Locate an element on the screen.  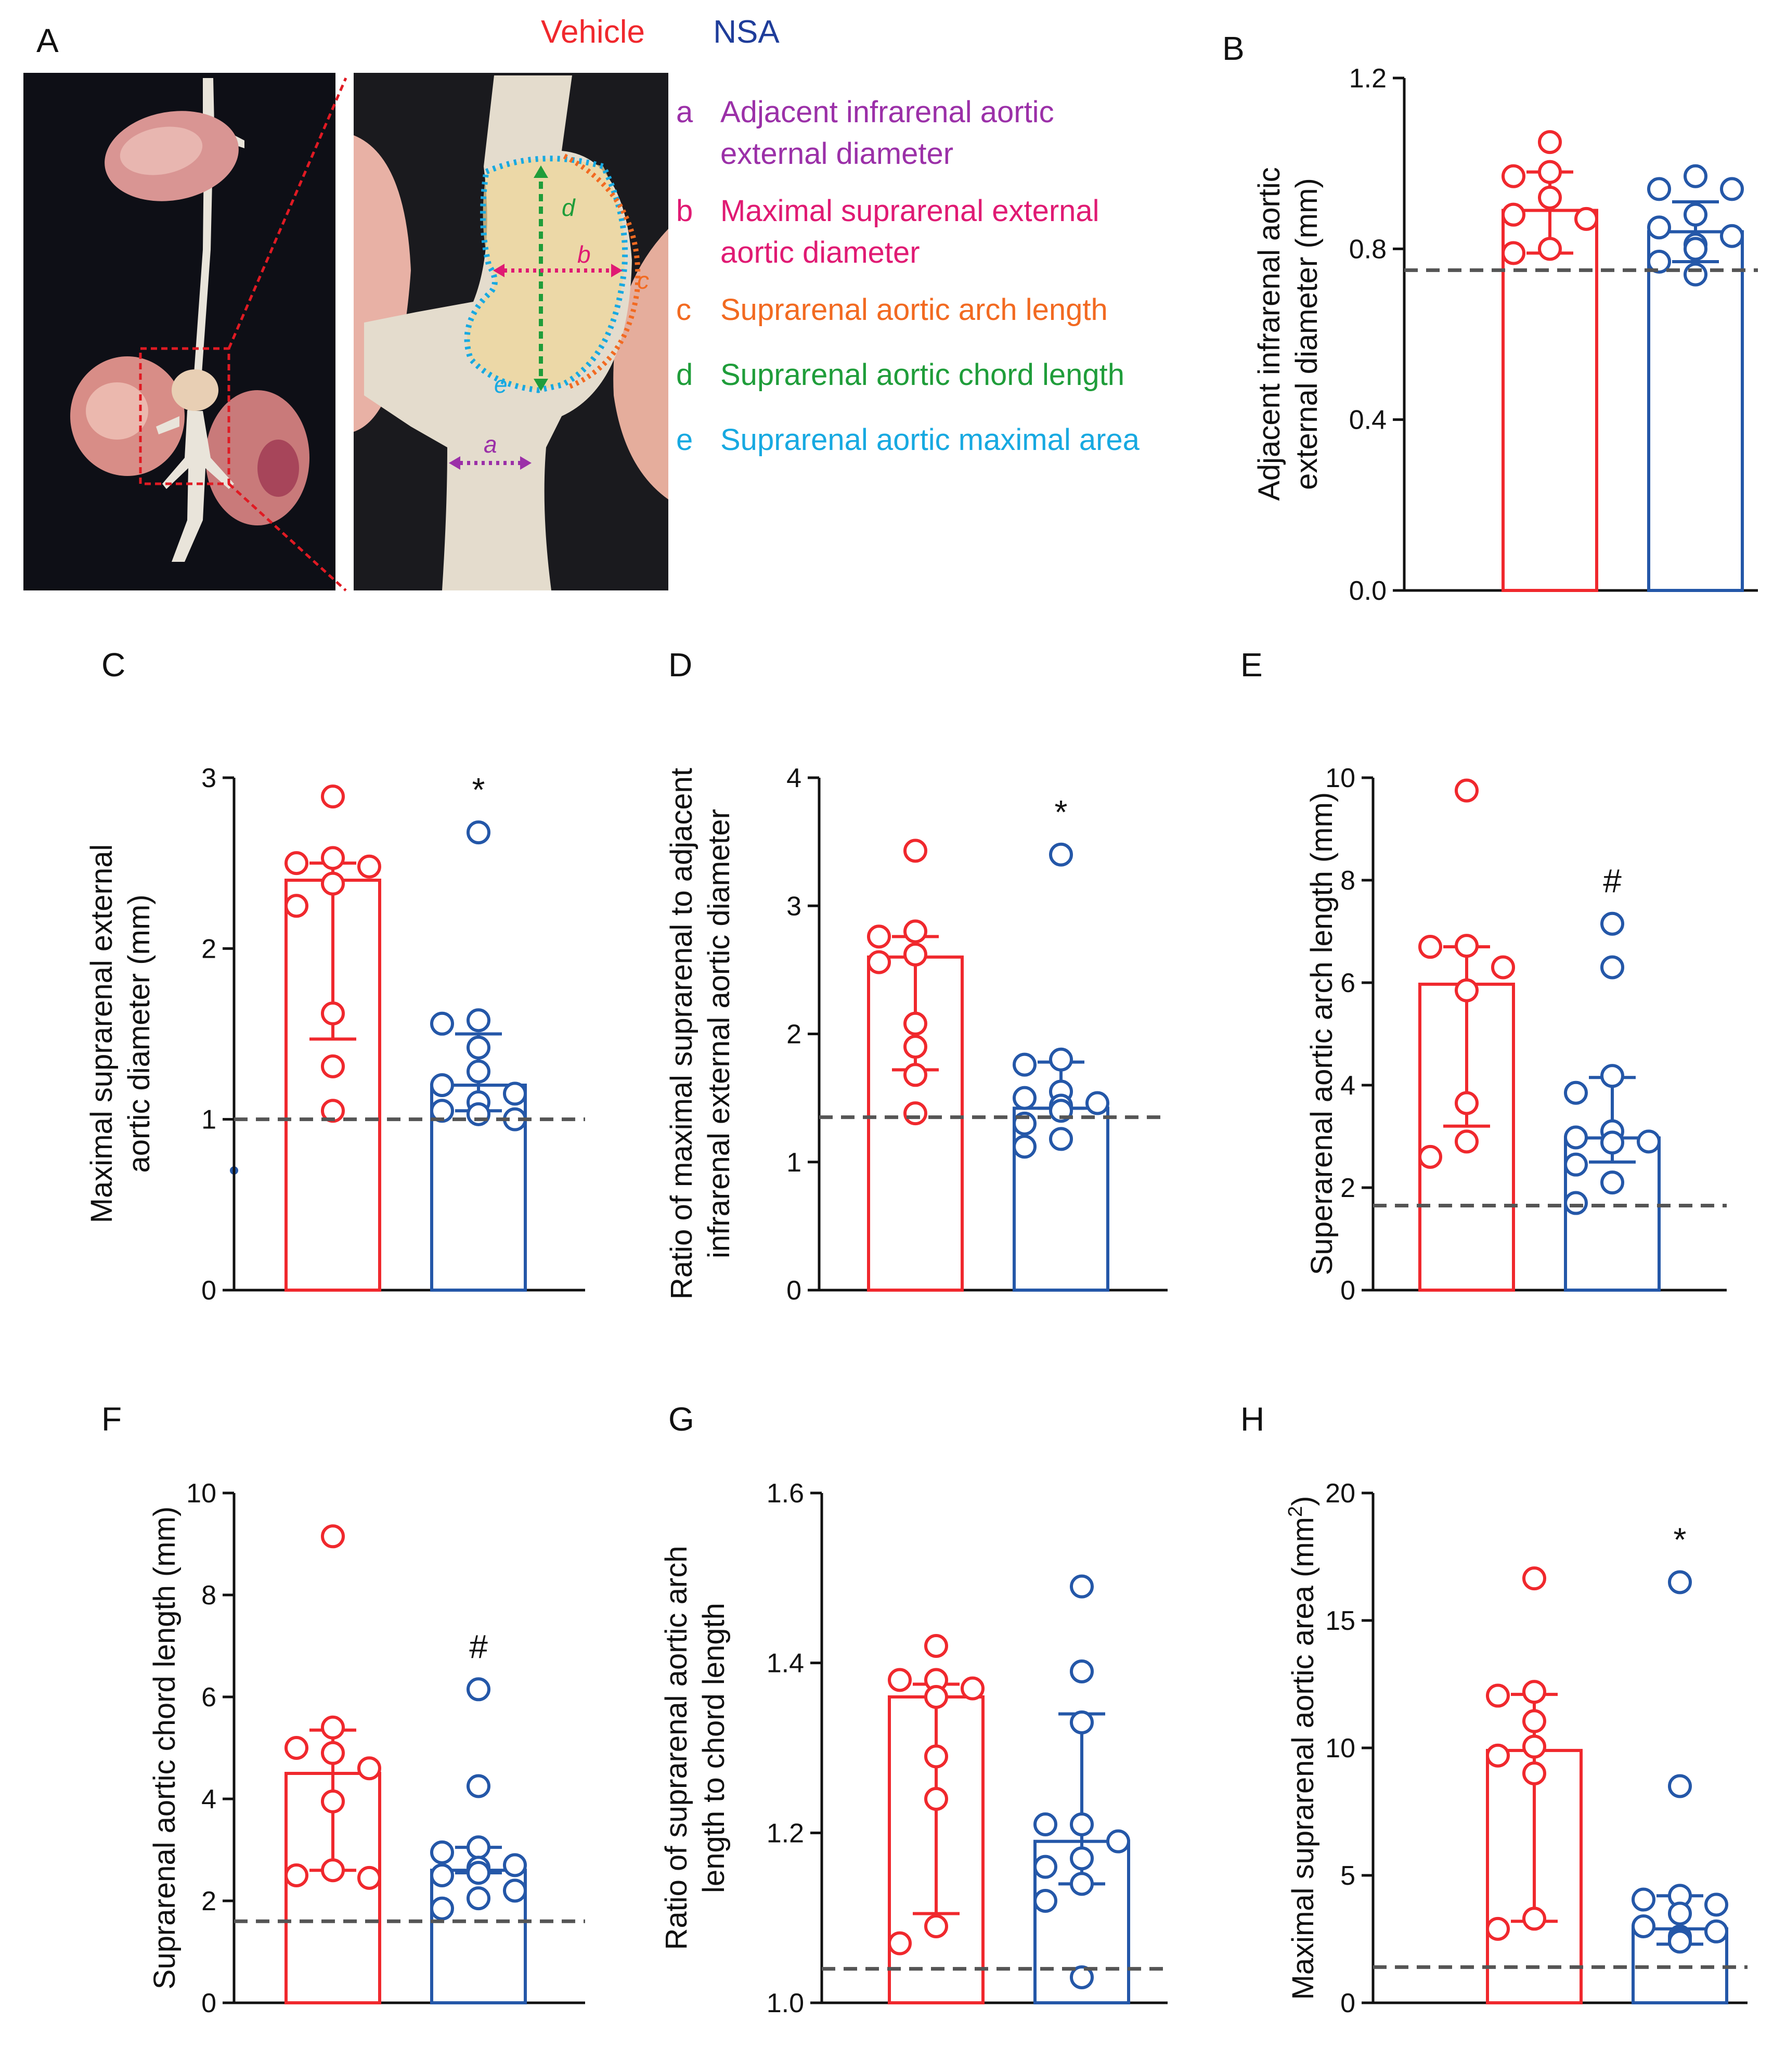
y-tick-label: 4 is located at coordinates (209, 1799).